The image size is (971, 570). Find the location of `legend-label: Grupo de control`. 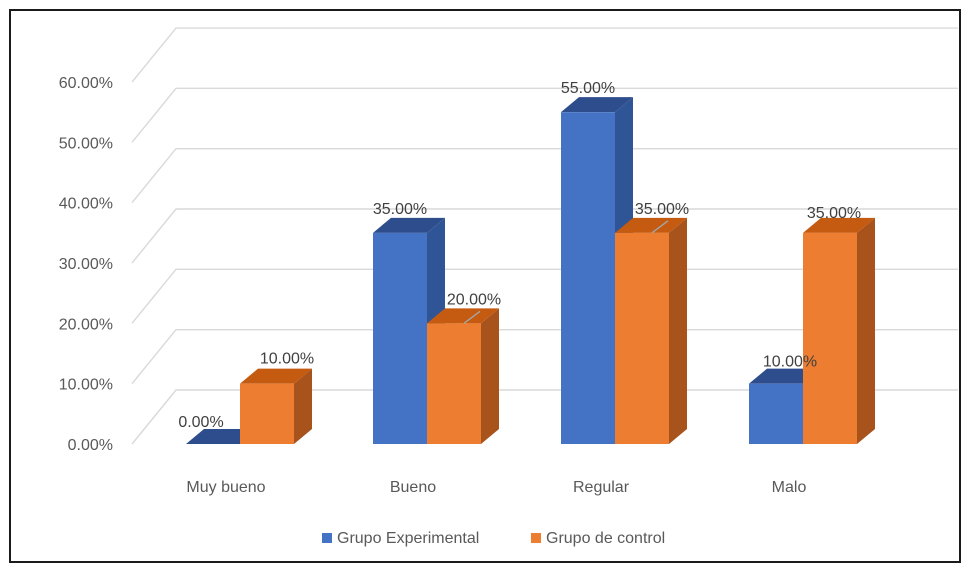

legend-label: Grupo de control is located at coordinates (605, 538).